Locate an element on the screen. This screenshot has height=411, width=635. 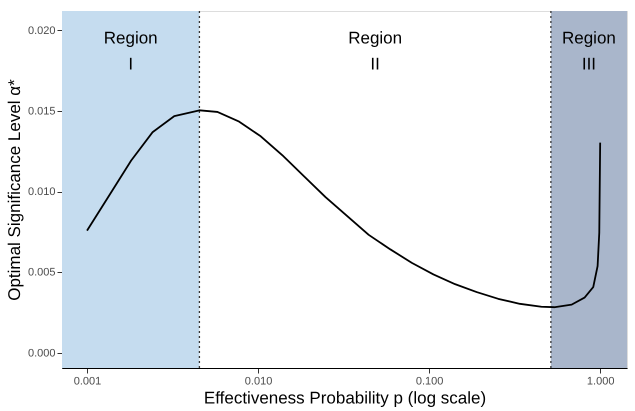
band-label: Region III is located at coordinates (589, 51).